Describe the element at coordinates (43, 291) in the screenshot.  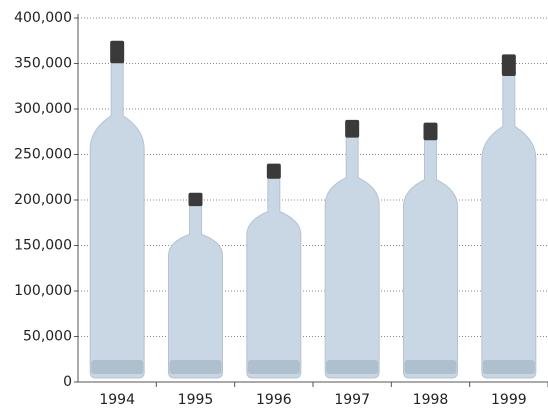
I see `y-tick-label: 100,000` at that location.